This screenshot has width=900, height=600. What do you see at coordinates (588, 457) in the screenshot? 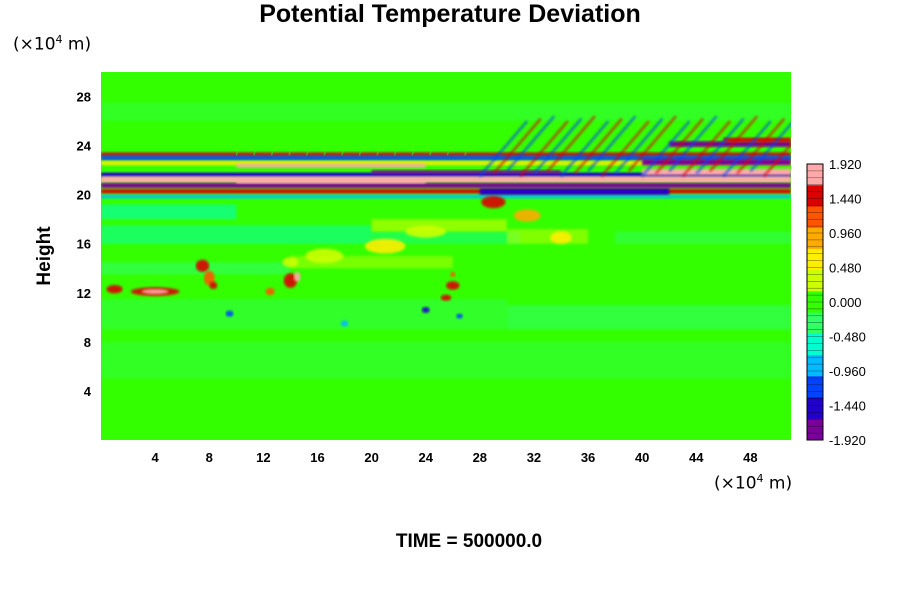
I see `x-tick-label: 36` at bounding box center [588, 457].